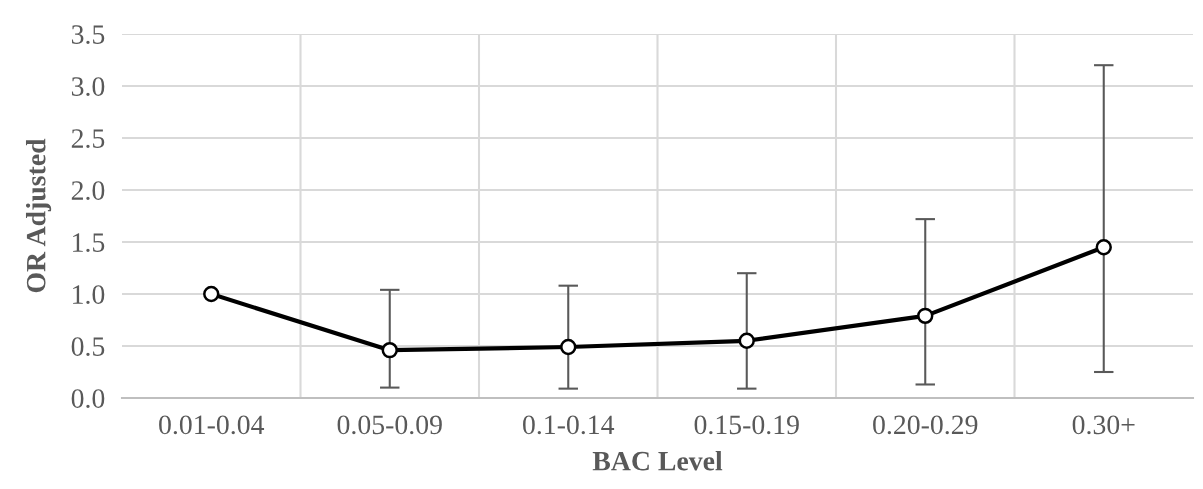 The width and height of the screenshot is (1203, 489). I want to click on x-axis-title: BAC Level, so click(657, 460).